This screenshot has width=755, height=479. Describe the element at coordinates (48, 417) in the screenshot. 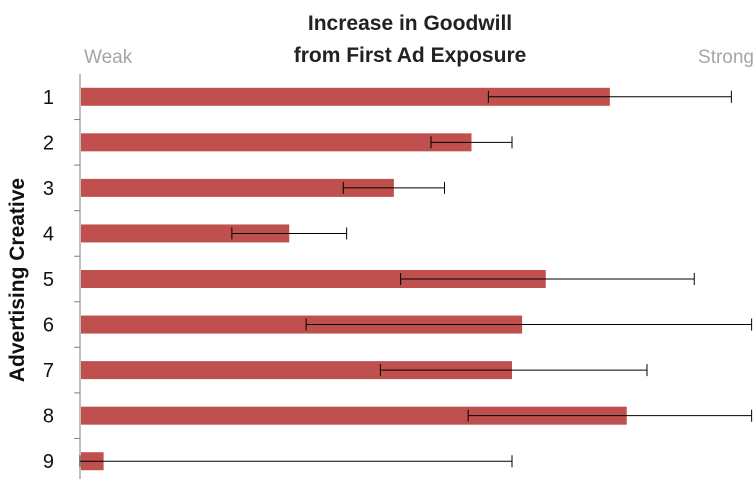

I see `category-label-8: 8` at that location.